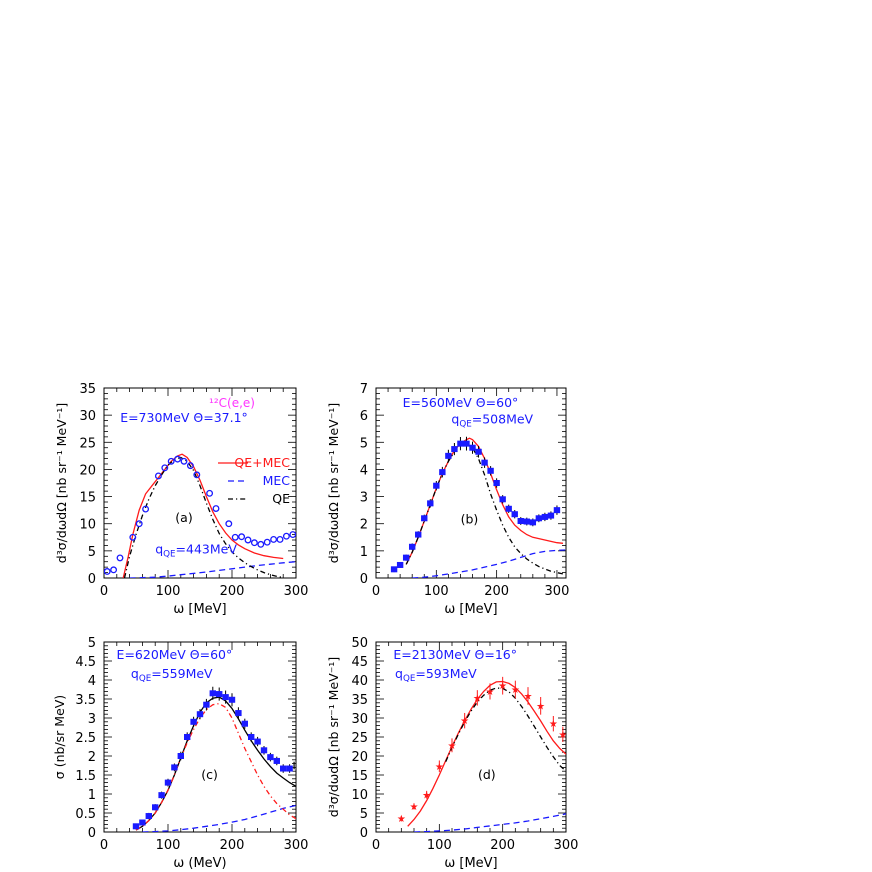  Describe the element at coordinates (187, 478) in the screenshot. I see `annotations: ¹²C(e,e)E=730MeV Θ=37.1° qQE=443MeV (a)` at that location.